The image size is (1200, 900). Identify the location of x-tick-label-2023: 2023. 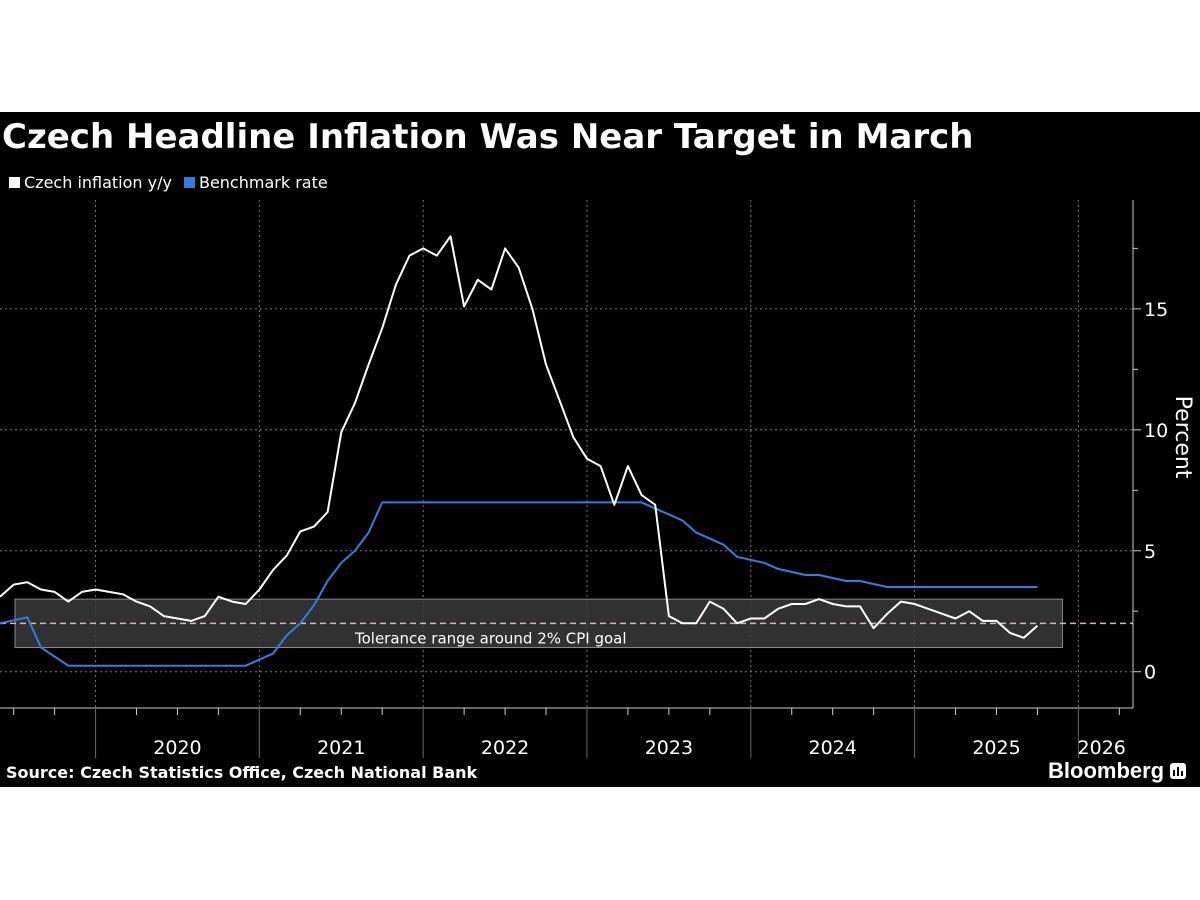
(669, 748).